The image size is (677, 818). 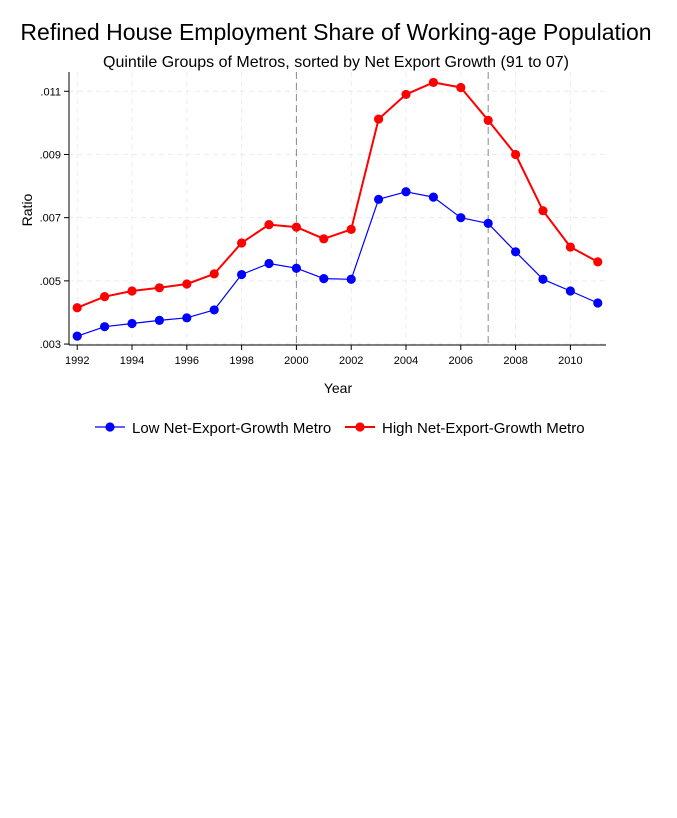 I want to click on x-tick-label: 1998, so click(x=241, y=361).